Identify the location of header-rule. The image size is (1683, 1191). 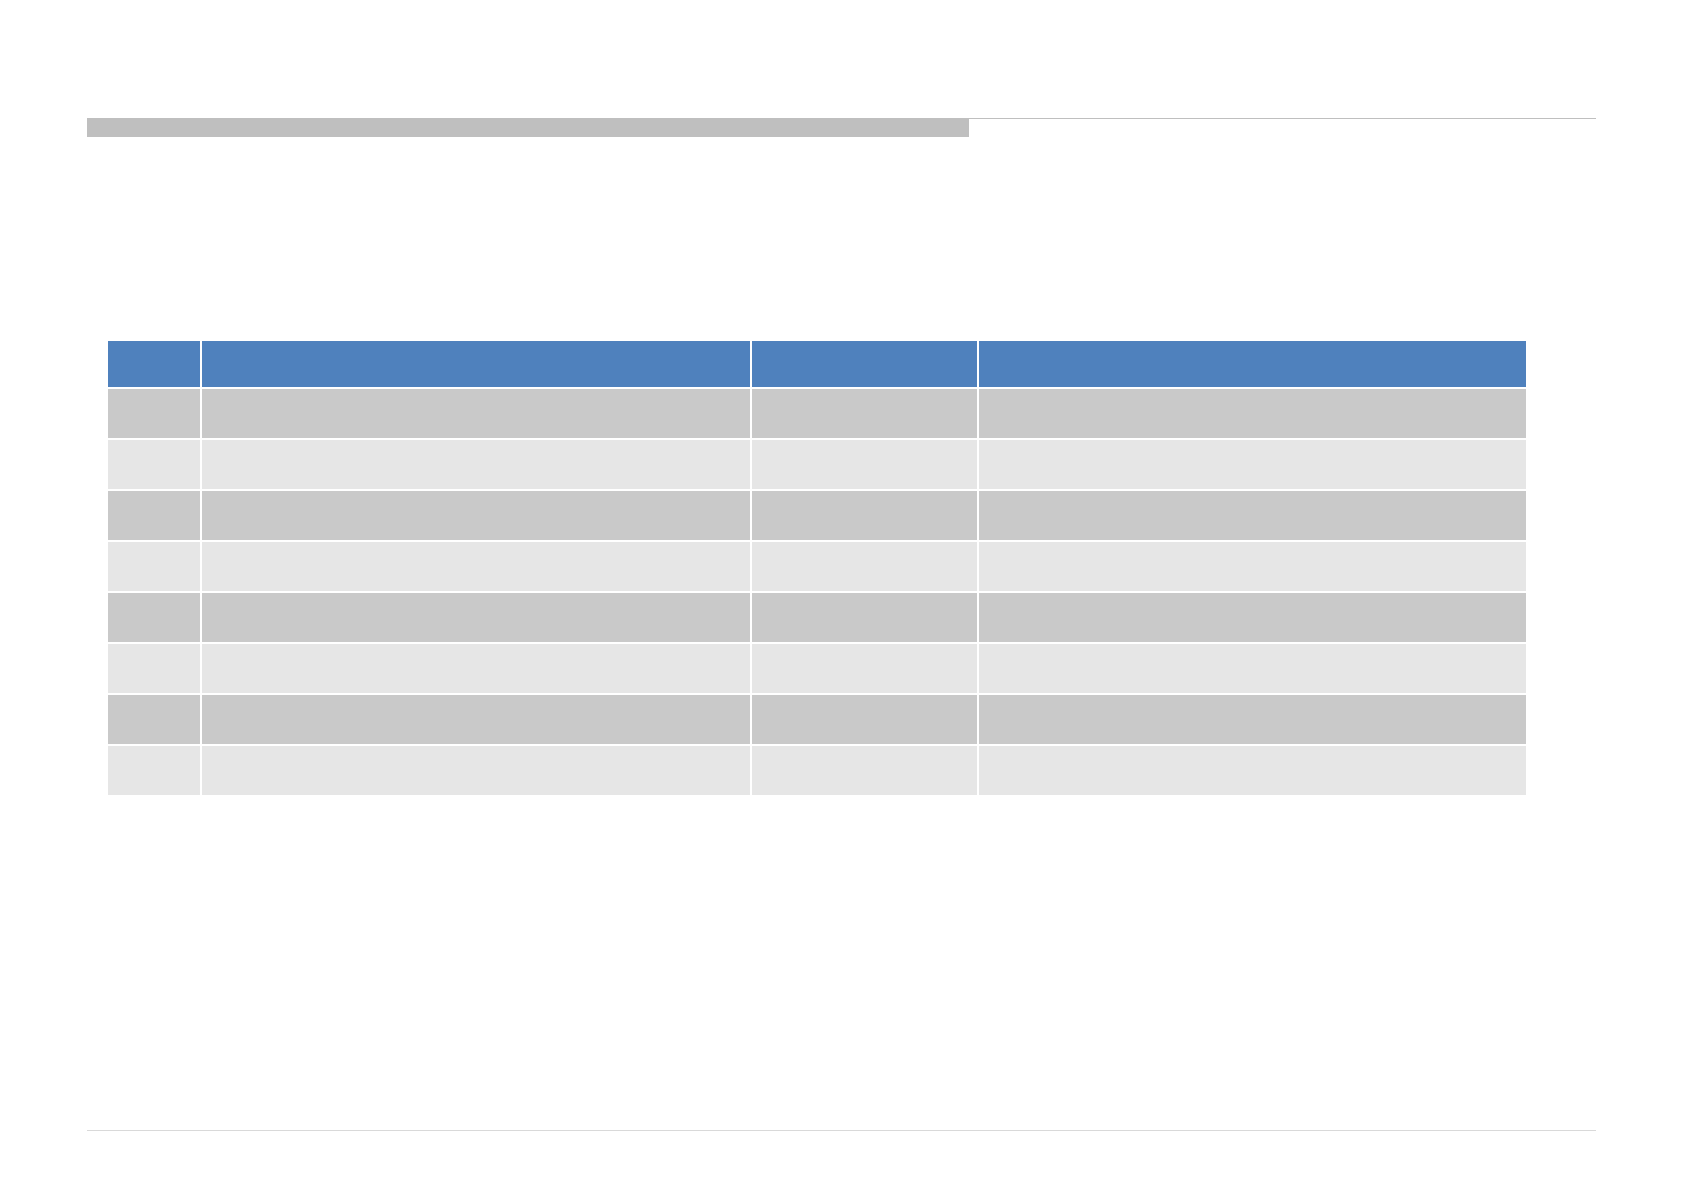
(1282, 118).